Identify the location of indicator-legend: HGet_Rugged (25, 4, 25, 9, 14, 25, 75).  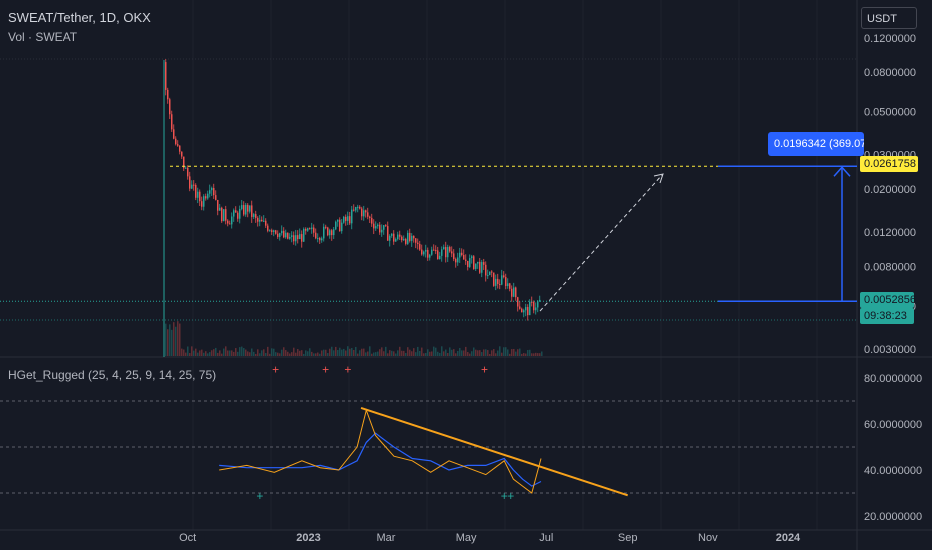
(112, 375).